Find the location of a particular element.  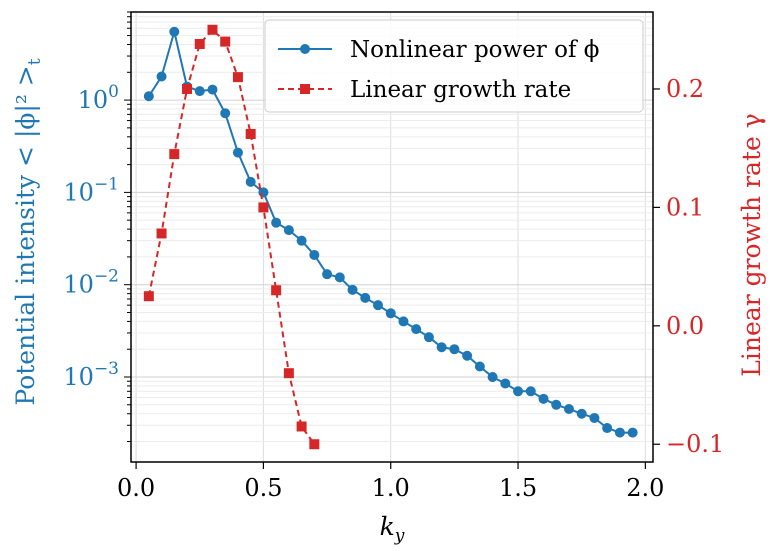

y-left-tick-label: 10⁻³ is located at coordinates (91, 375).